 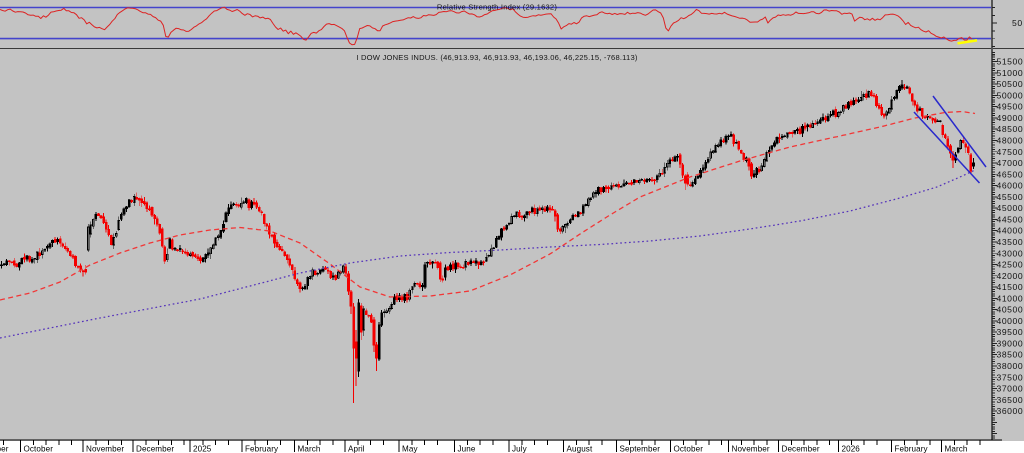 What do you see at coordinates (202, 449) in the screenshot?
I see `svg-text: 2025` at bounding box center [202, 449].